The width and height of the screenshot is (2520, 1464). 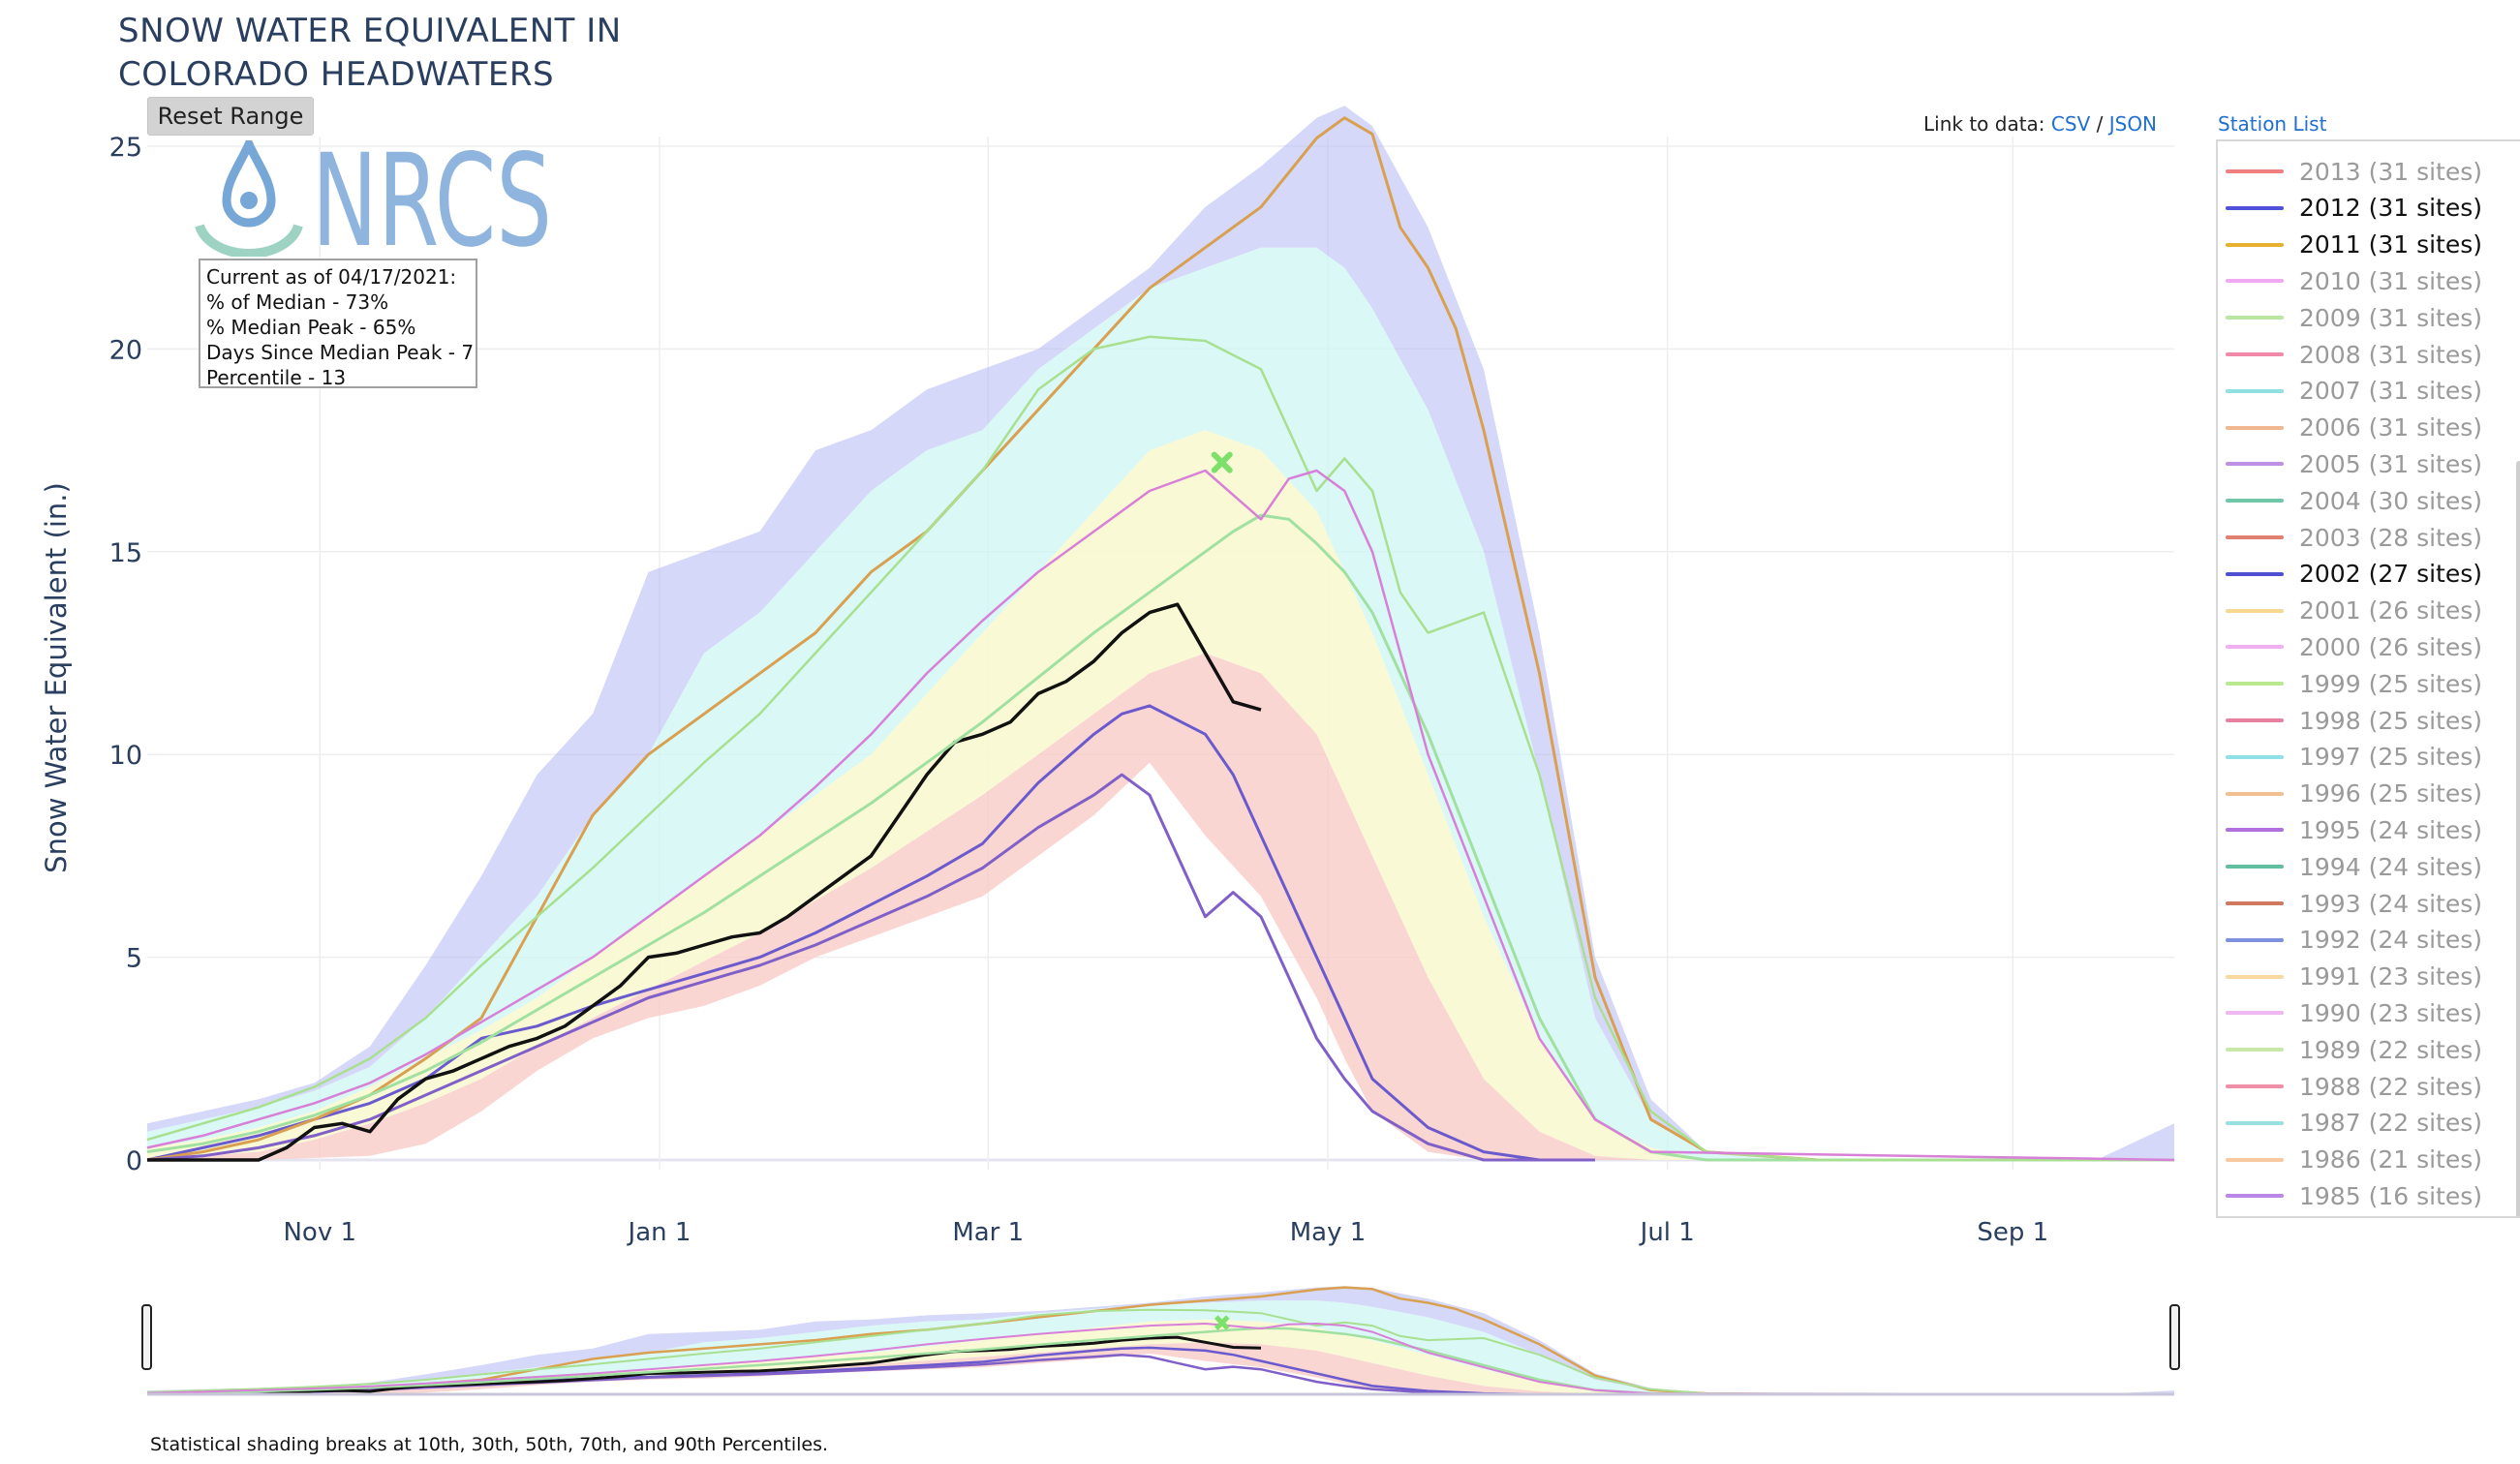 What do you see at coordinates (2371, 830) in the screenshot?
I see `legend-item: 1995 (24 sites)` at bounding box center [2371, 830].